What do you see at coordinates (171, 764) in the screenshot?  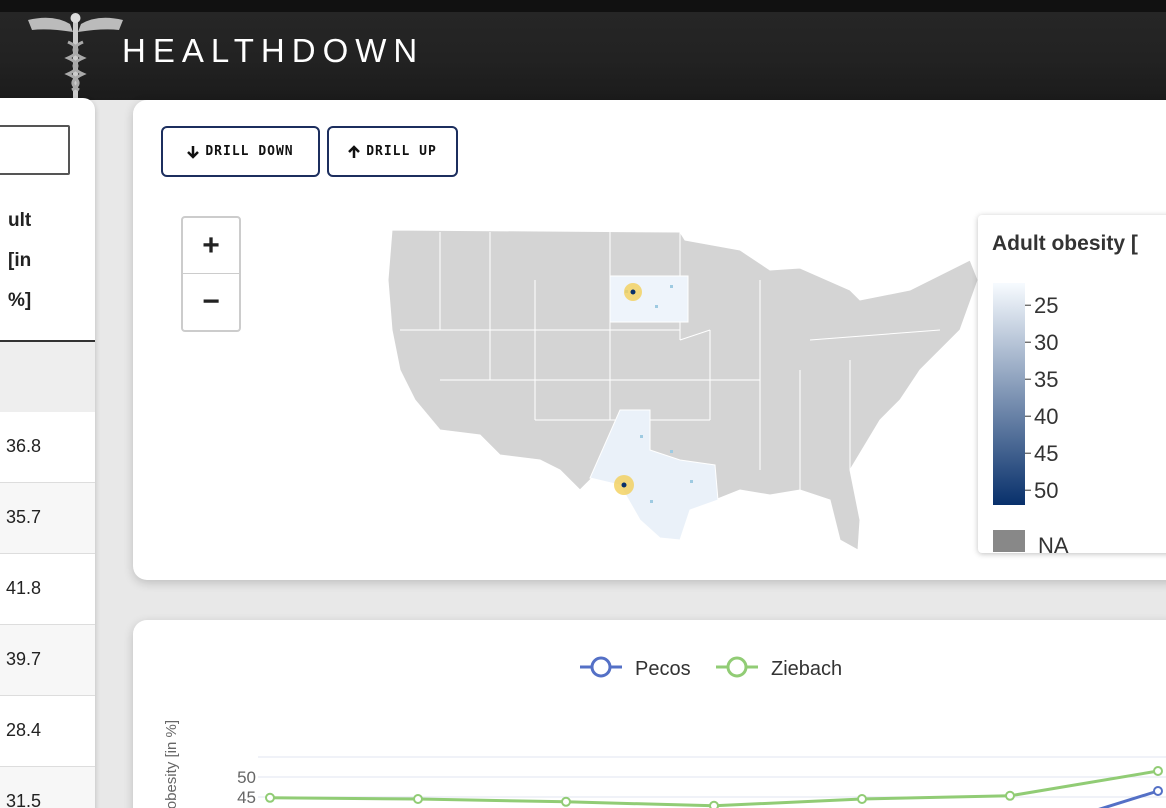 I see `y-axis-label: Adult obesity [in %]` at bounding box center [171, 764].